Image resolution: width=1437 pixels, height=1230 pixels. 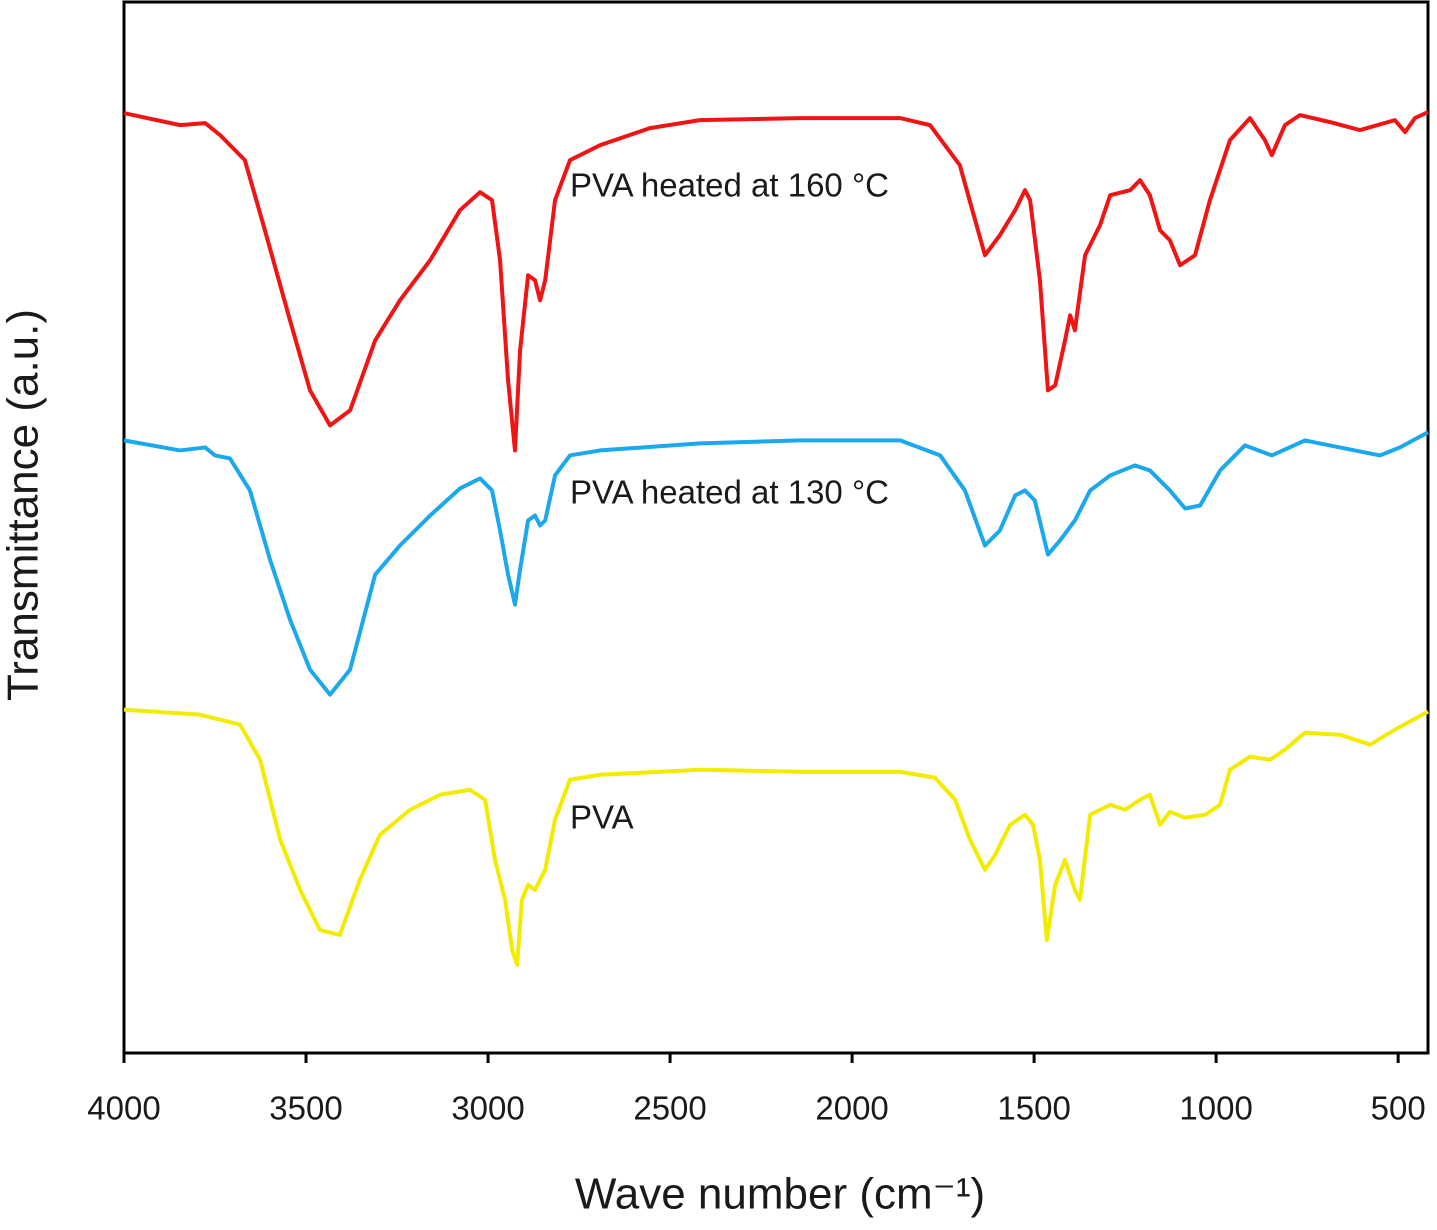 I want to click on x-tick-label: 1000, so click(x=1215, y=1108).